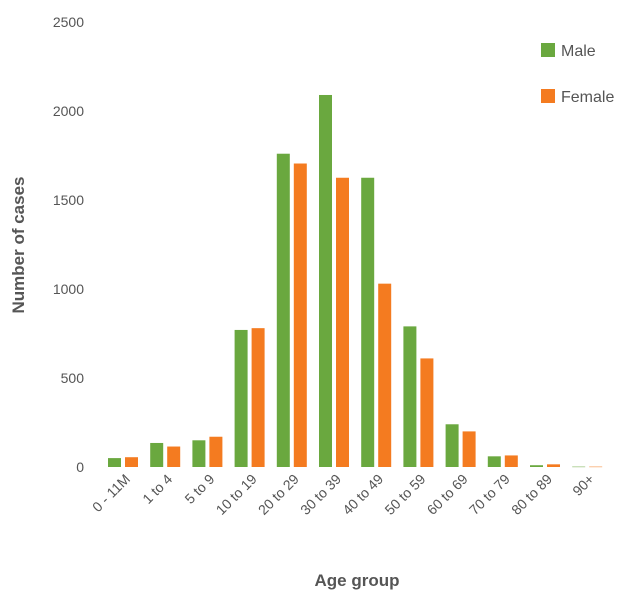 This screenshot has width=627, height=597. Describe the element at coordinates (68, 244) in the screenshot. I see `y-axis-ticks: 0 500 1000 1500 2000 2500` at that location.